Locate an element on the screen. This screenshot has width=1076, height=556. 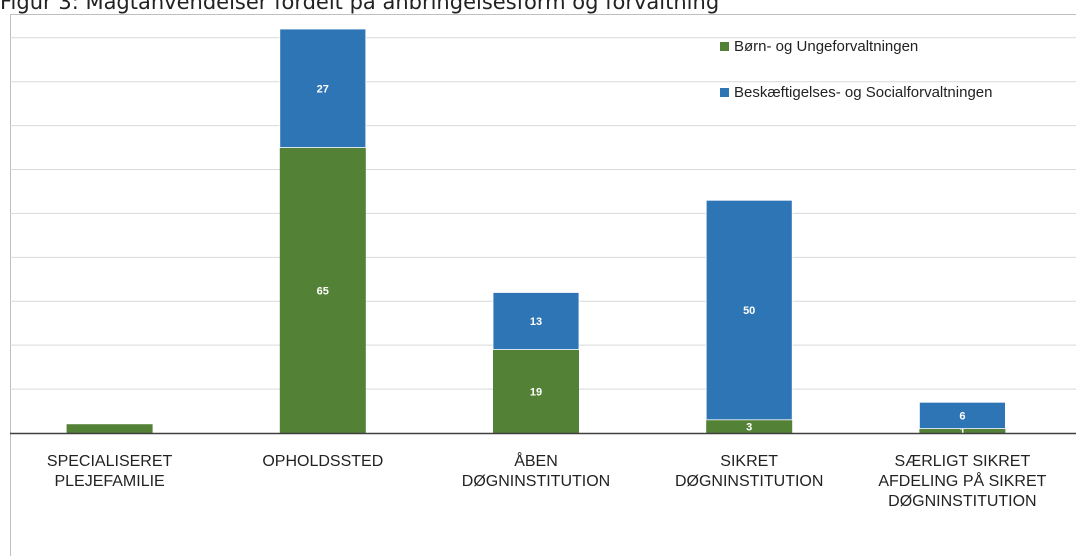
x-tick-label: ÅBEN DØGNINSTITUTION is located at coordinates (536, 472).